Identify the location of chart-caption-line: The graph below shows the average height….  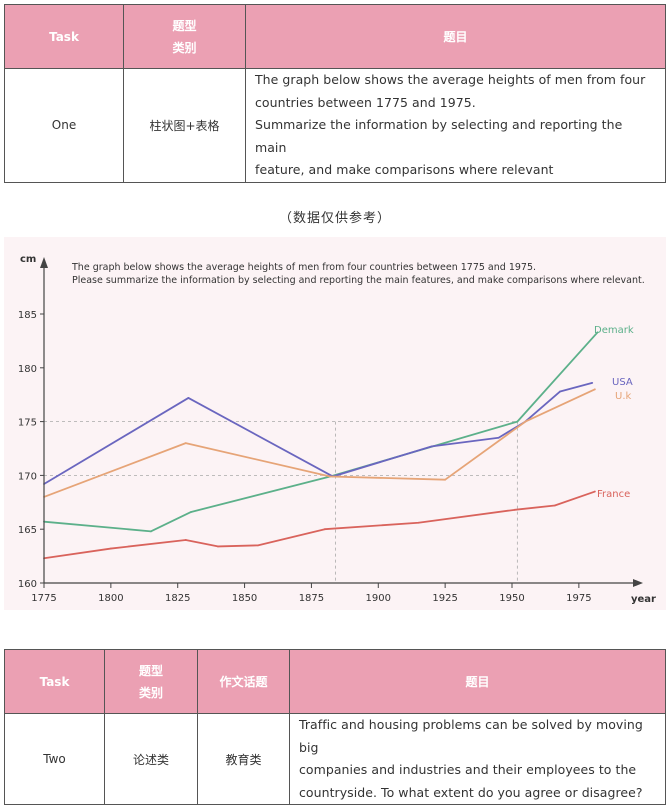
(303, 267).